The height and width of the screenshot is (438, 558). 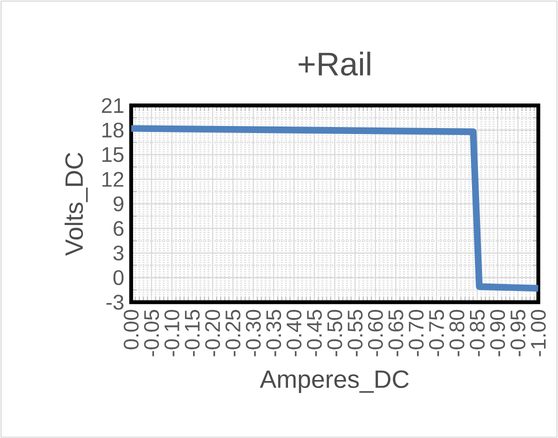 What do you see at coordinates (113, 105) in the screenshot?
I see `y-tick-label: 21` at bounding box center [113, 105].